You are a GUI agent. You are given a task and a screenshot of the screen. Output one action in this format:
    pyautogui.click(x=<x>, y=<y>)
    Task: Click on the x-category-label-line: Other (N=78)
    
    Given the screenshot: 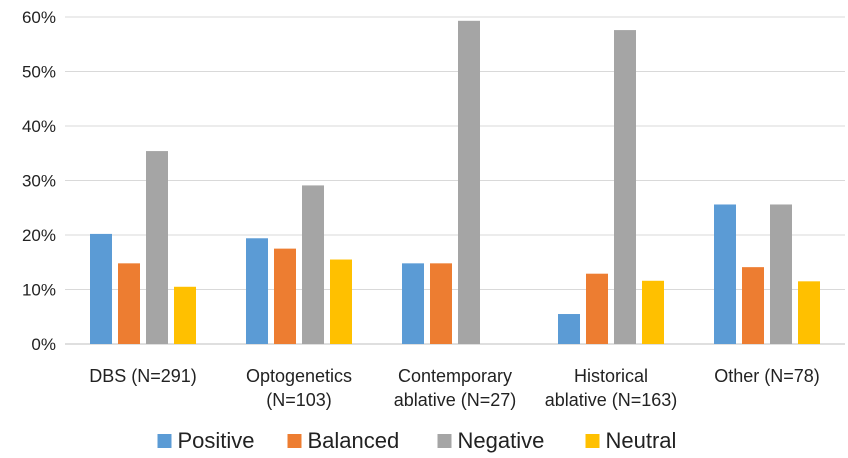 What is the action you would take?
    pyautogui.click(x=767, y=376)
    